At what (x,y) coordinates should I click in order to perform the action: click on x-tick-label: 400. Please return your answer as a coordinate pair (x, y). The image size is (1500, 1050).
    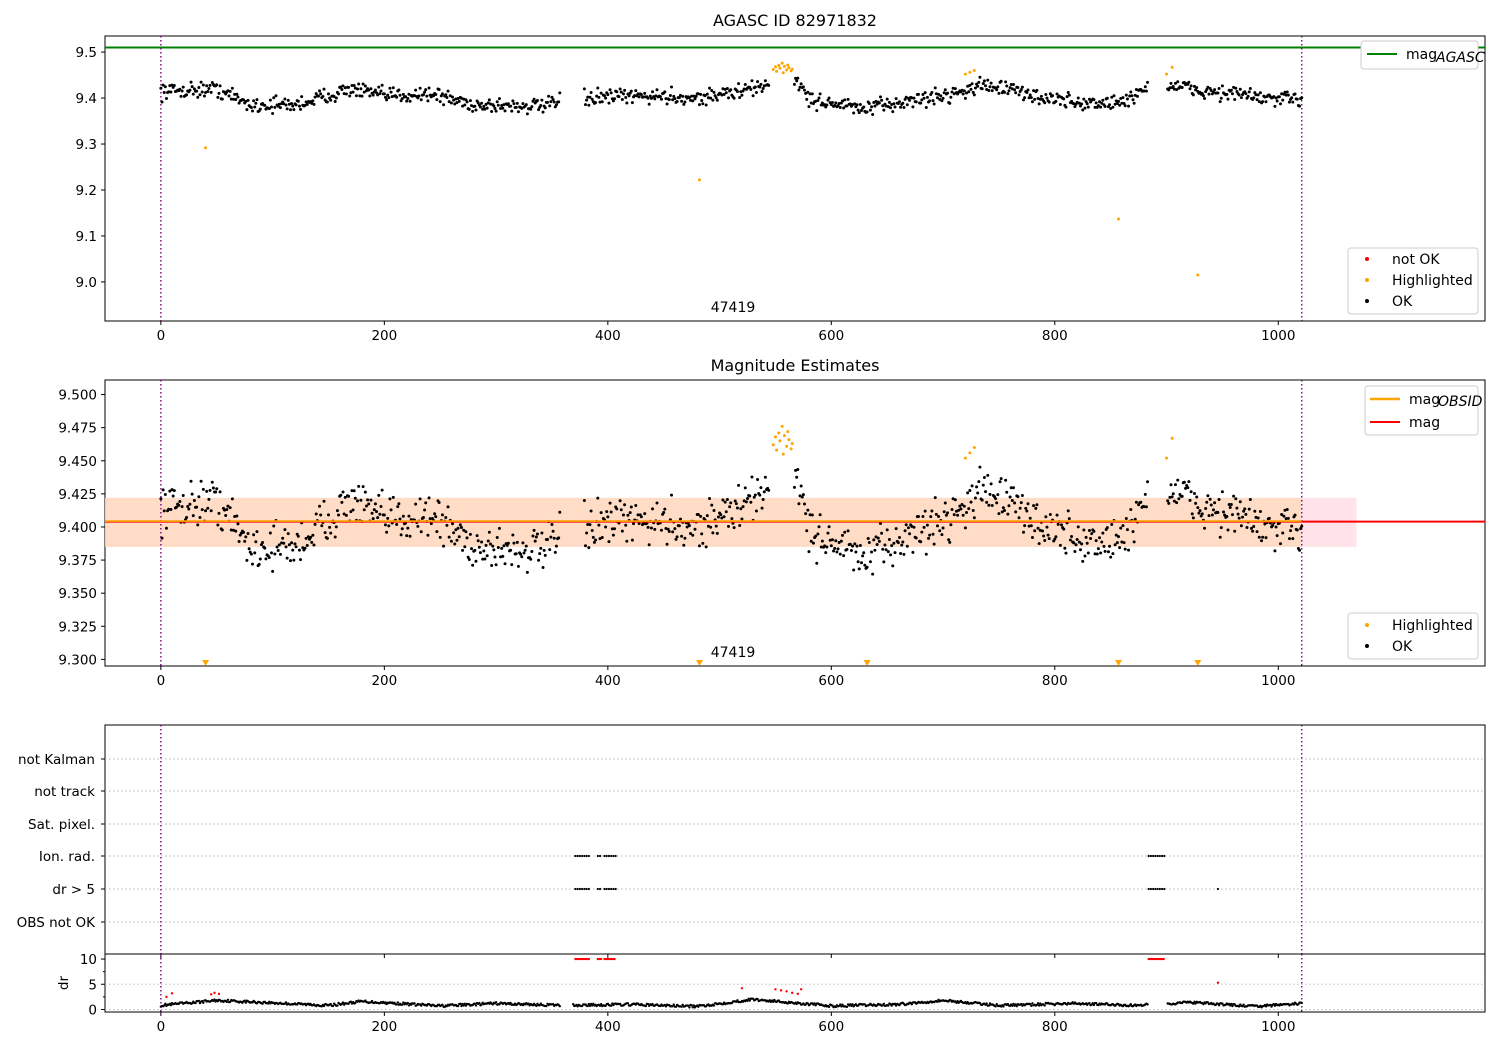
    Looking at the image, I should click on (608, 681).